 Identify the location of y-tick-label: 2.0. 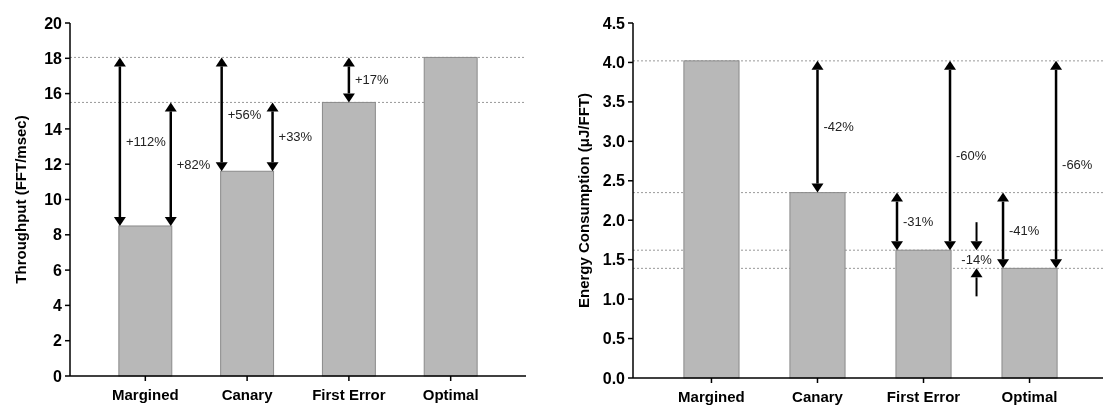
(614, 220).